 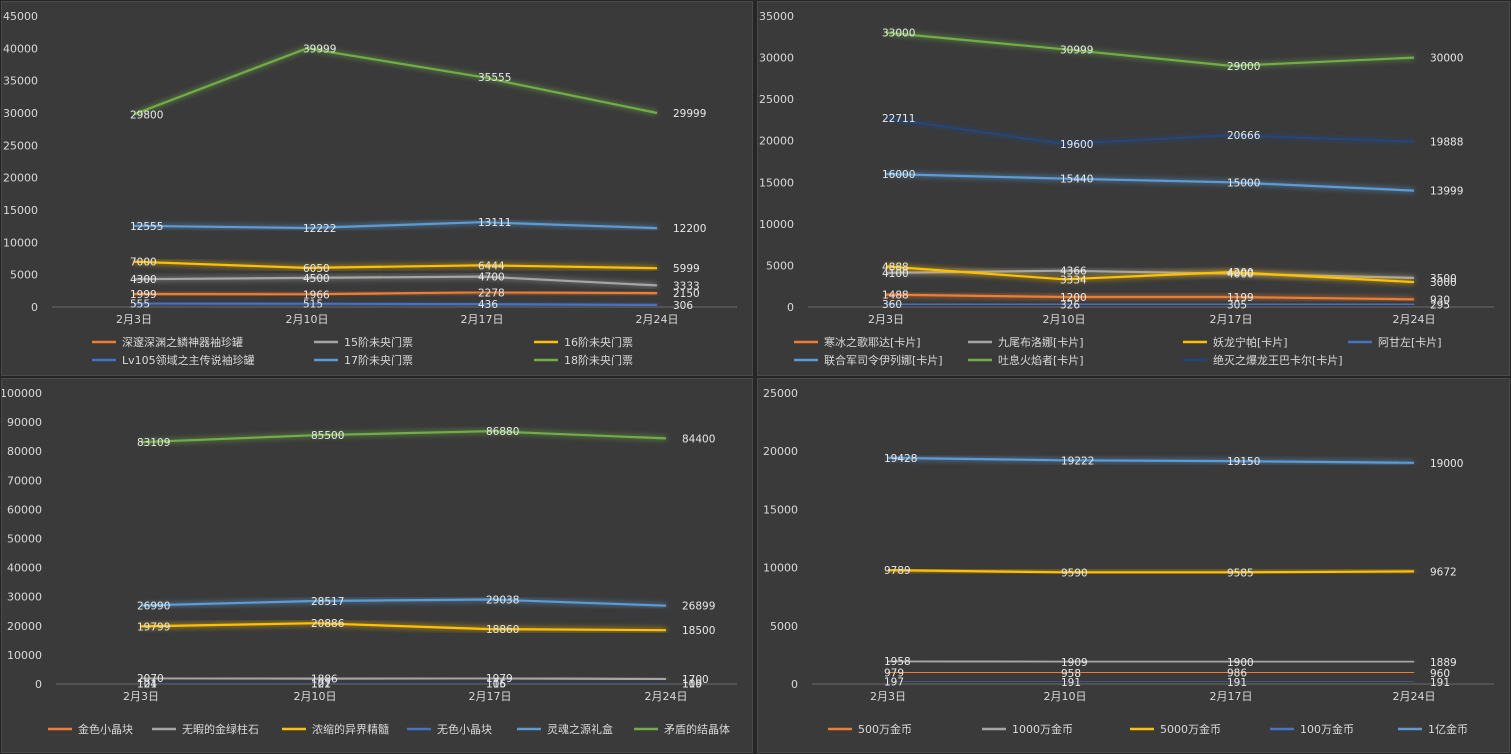 I want to click on data-label: 9585, so click(x=1240, y=573).